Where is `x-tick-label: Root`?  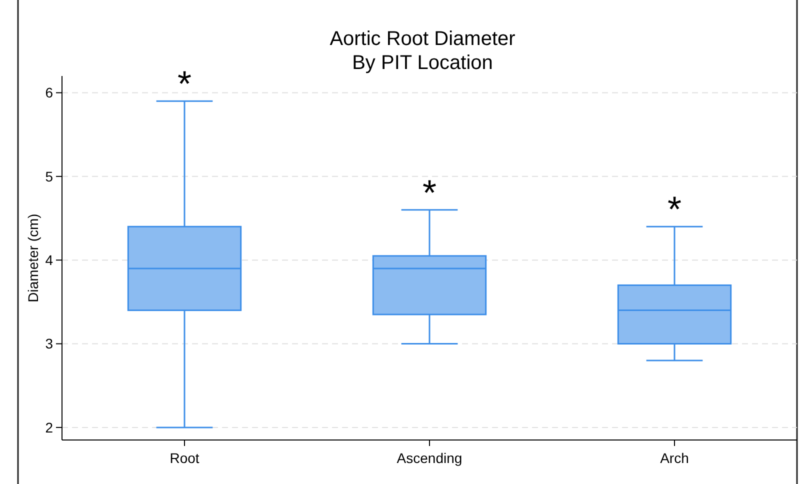
x-tick-label: Root is located at coordinates (185, 458).